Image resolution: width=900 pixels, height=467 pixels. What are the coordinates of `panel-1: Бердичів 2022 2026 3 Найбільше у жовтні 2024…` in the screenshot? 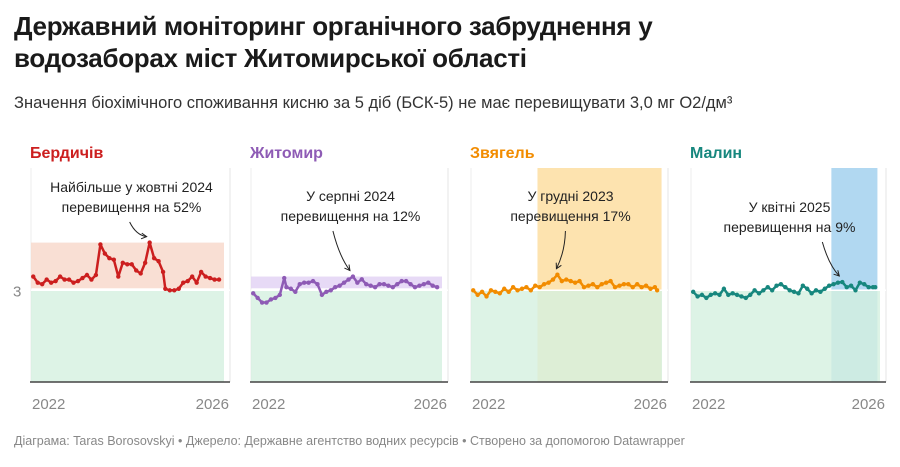 It's located at (122, 279).